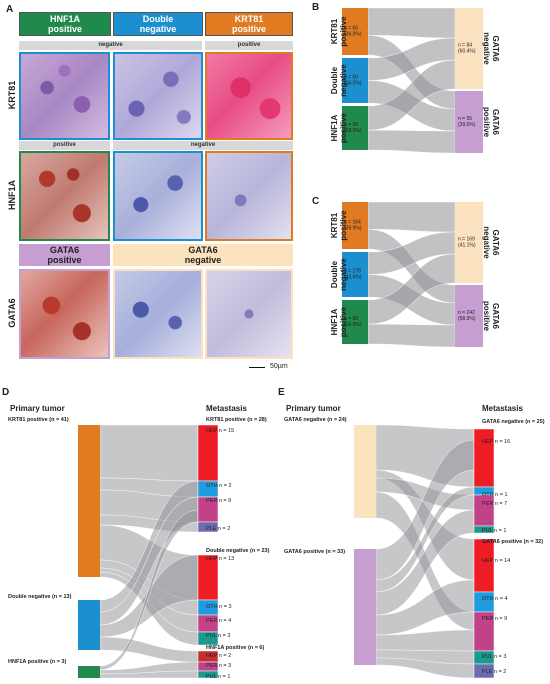  Describe the element at coordinates (10, 9) in the screenshot. I see `panel-a-label: A` at that location.